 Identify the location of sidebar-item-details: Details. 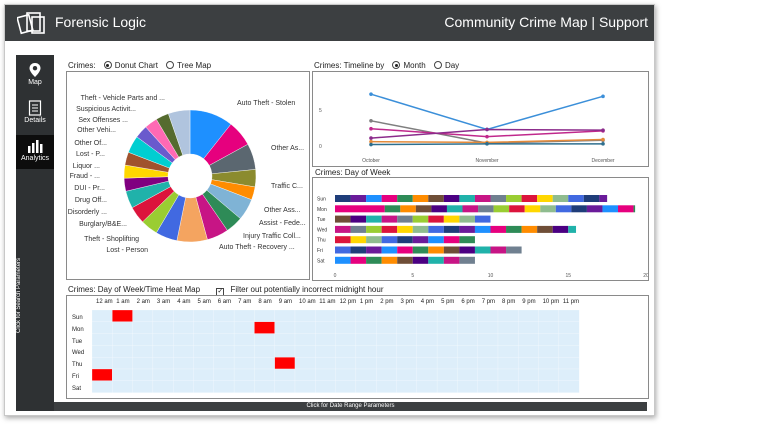
(35, 114).